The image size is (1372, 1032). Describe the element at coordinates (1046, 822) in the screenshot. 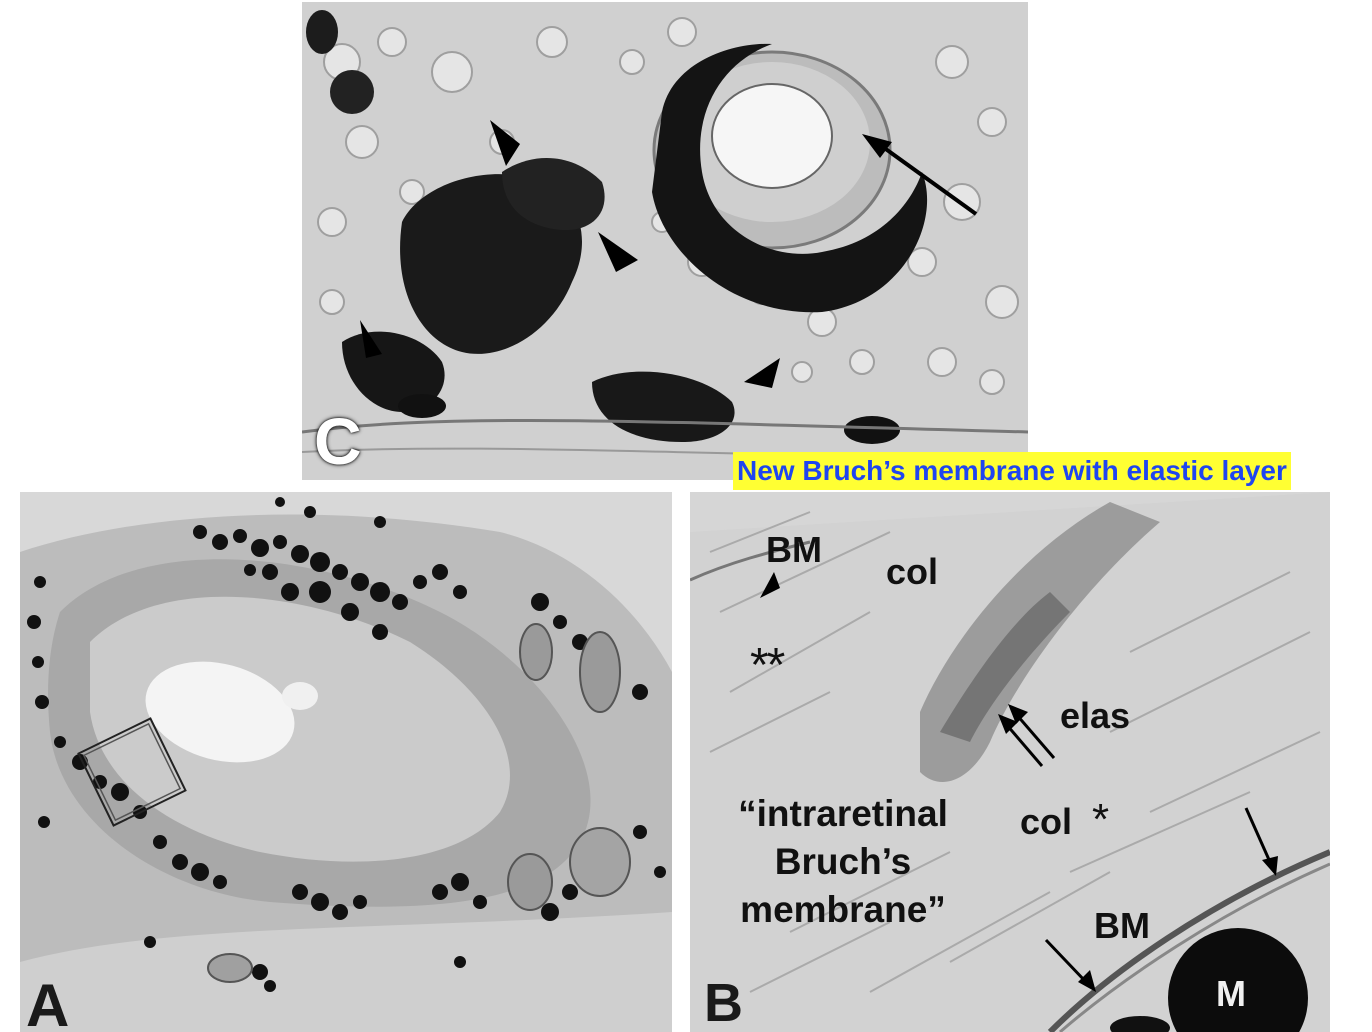

I see `label-col-middle: col` at that location.